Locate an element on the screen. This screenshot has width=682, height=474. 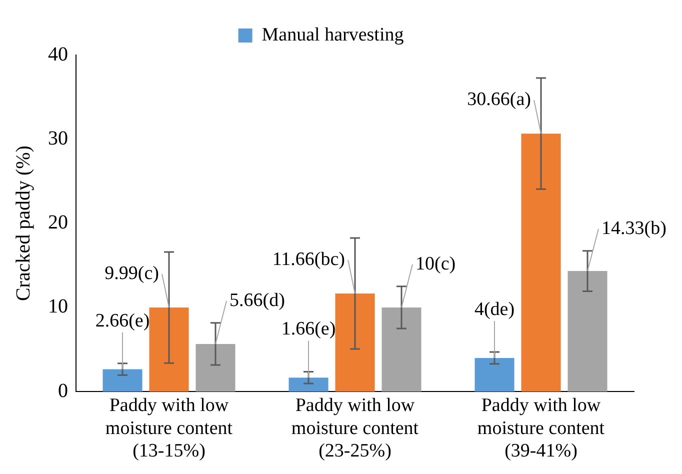
data-label: 11.66(bc) is located at coordinates (308, 259).